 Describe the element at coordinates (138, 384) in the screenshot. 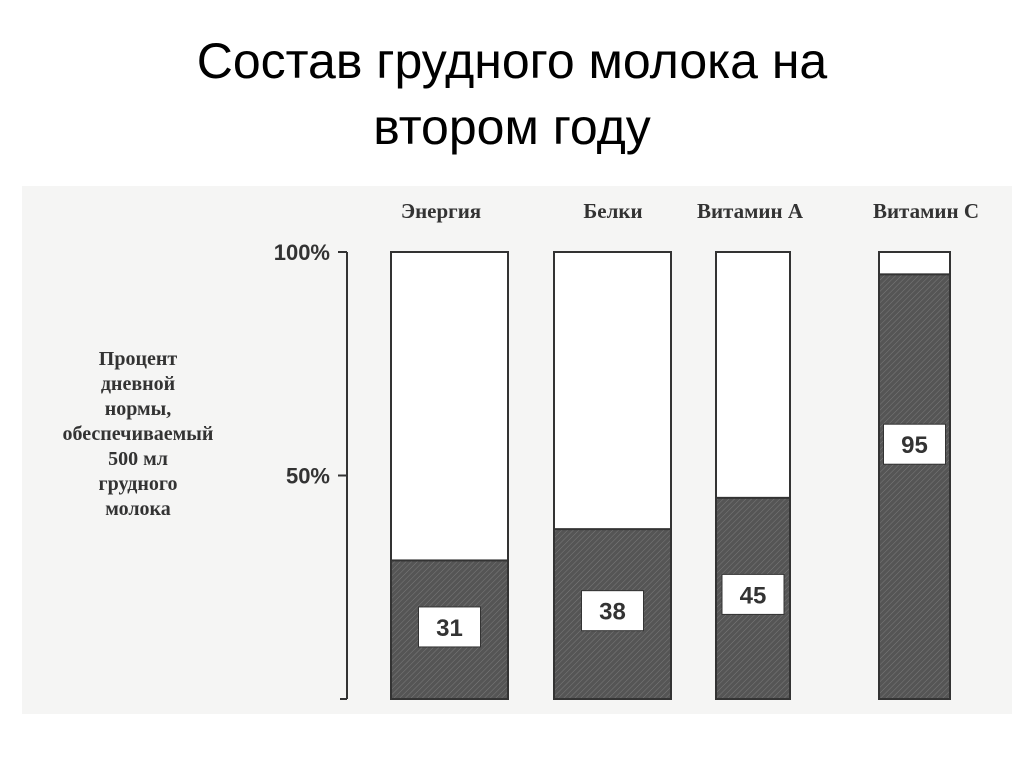

I see `y-axis-label-line: дневной` at that location.